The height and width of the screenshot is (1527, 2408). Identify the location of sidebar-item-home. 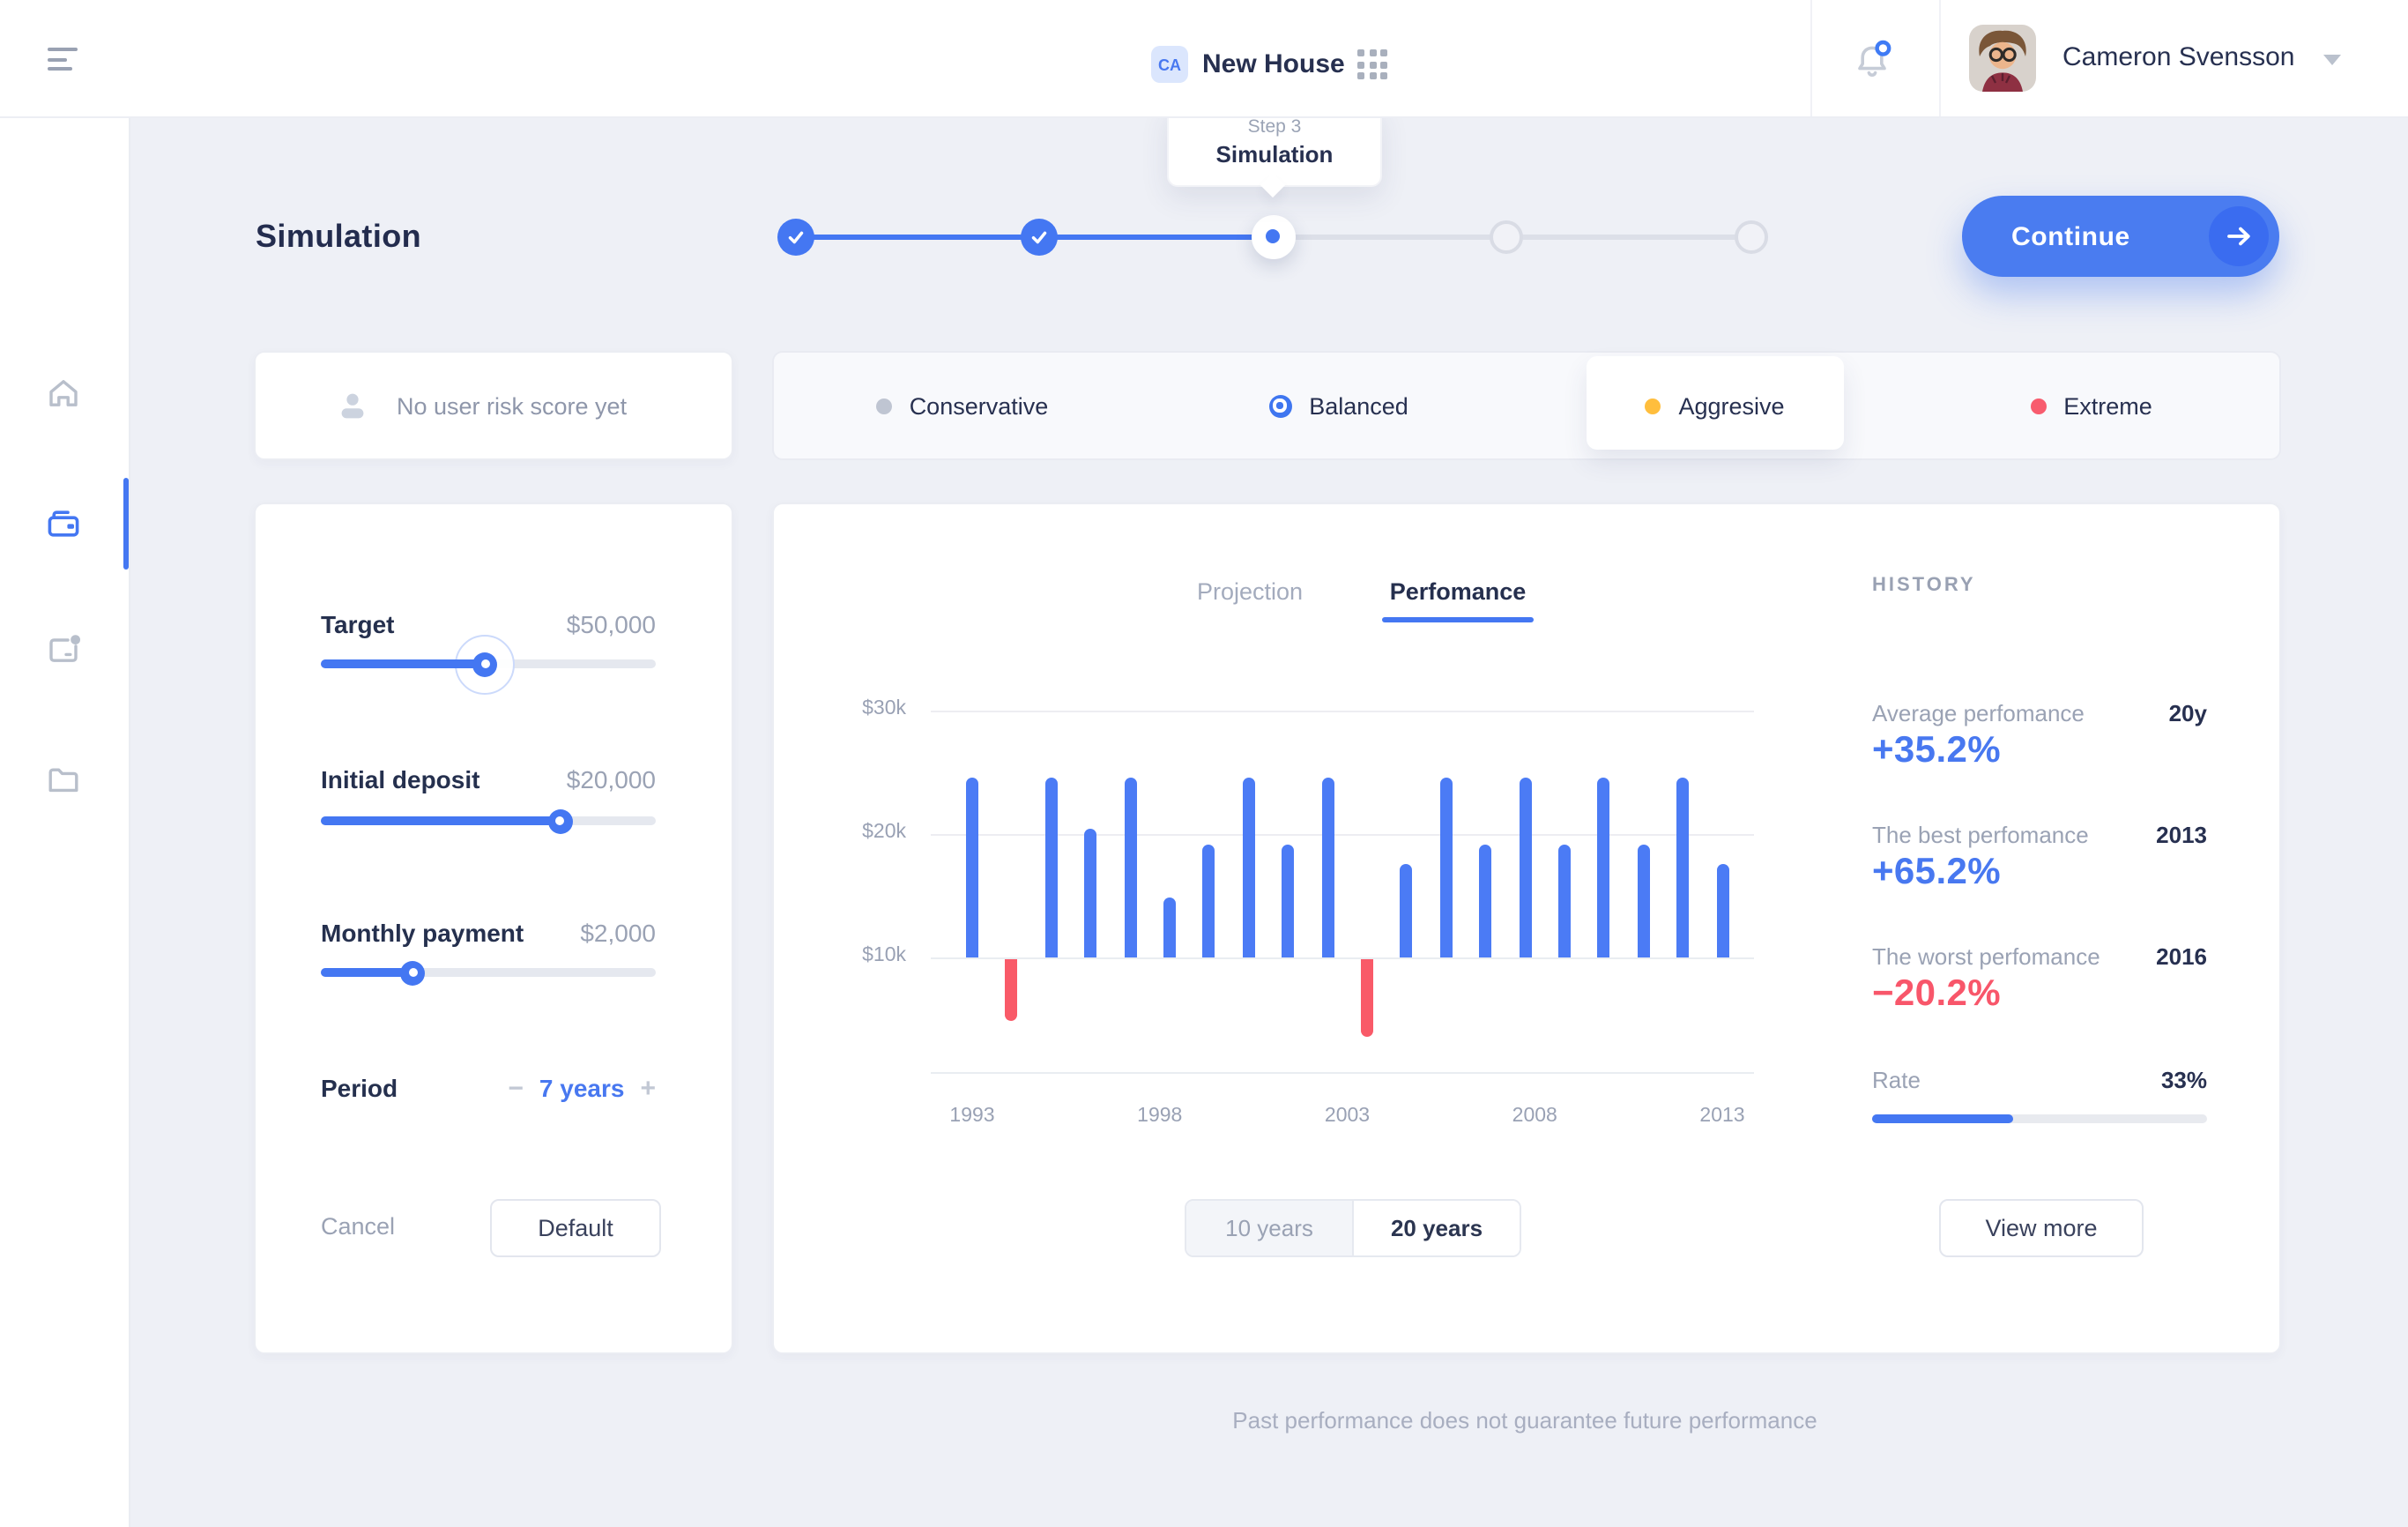
(63, 393).